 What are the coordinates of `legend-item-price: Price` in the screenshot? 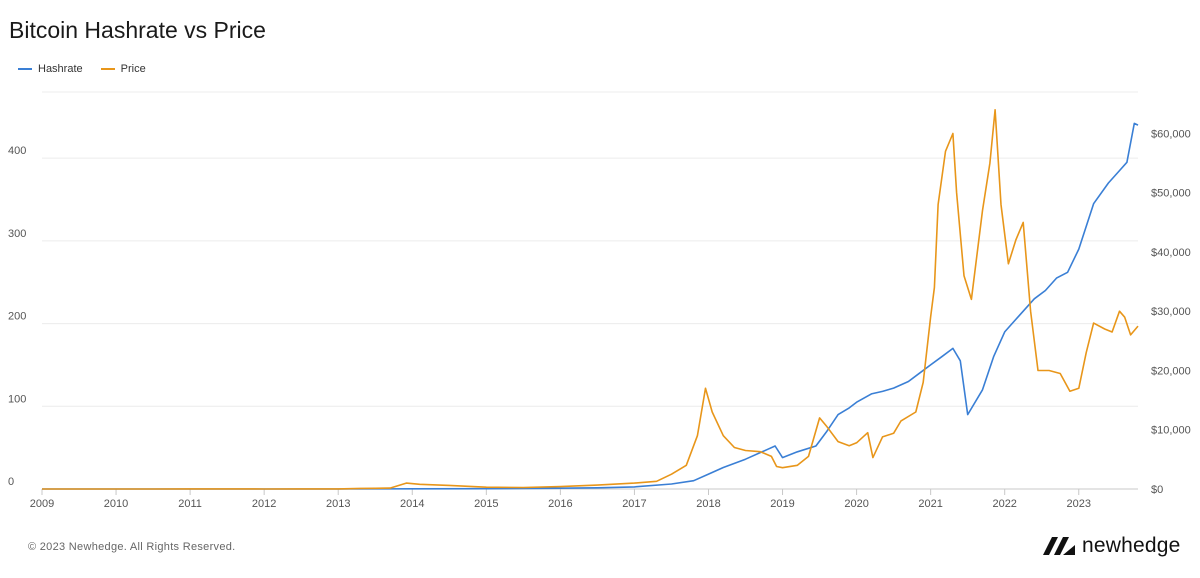 It's located at (123, 69).